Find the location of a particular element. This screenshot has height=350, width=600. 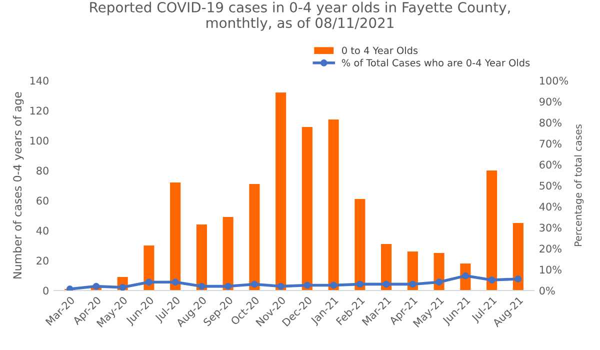

y-tick-label: 100 is located at coordinates (39, 140).